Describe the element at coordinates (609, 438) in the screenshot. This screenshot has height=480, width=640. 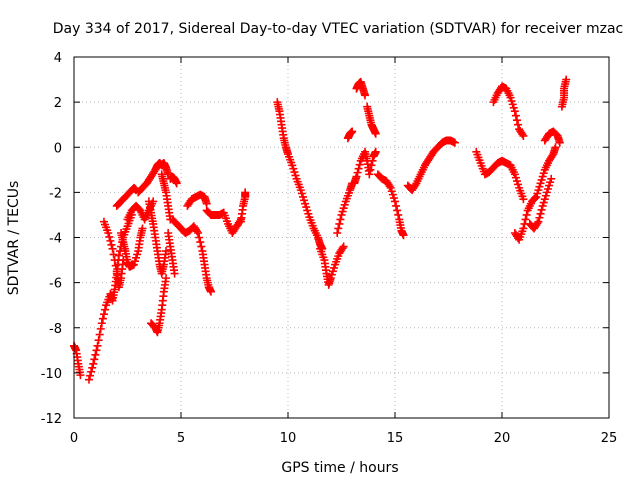
I see `x-tick-label: 25` at that location.